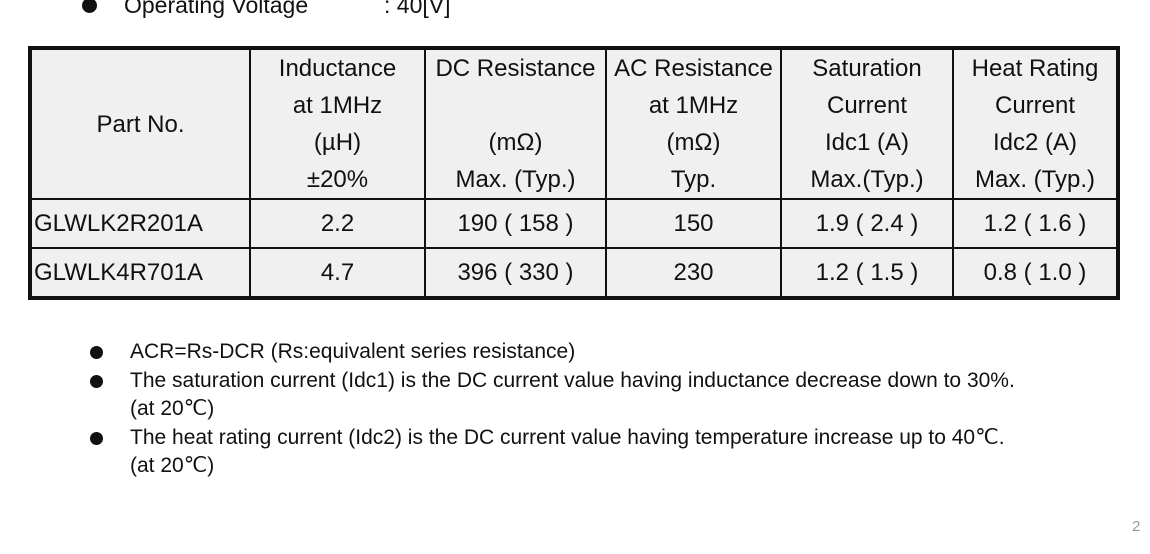  What do you see at coordinates (693, 223) in the screenshot?
I see `cell-ac-resistance: 150` at bounding box center [693, 223].